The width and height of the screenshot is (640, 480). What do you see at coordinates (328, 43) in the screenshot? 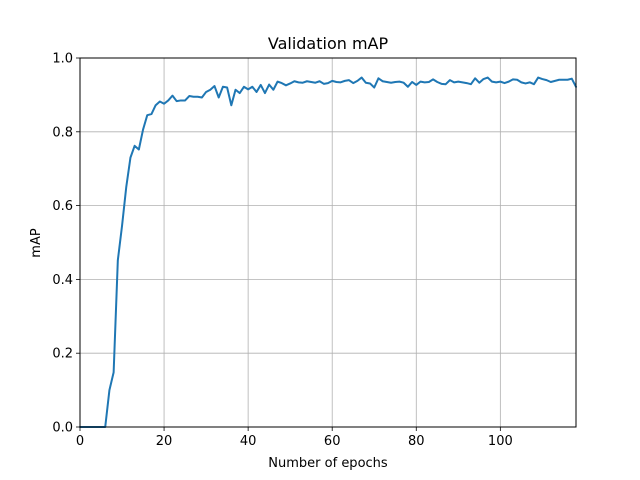
I see `chart-title: Validation mAP` at bounding box center [328, 43].